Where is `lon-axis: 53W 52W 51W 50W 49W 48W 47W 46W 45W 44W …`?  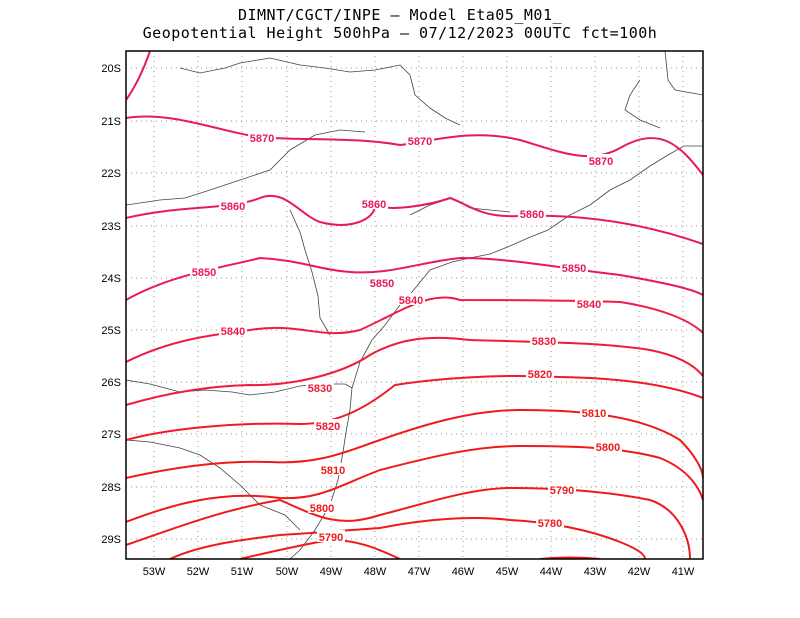
lon-axis: 53W 52W 51W 50W 49W 48W 47W 46W 45W 44W … is located at coordinates (419, 572).